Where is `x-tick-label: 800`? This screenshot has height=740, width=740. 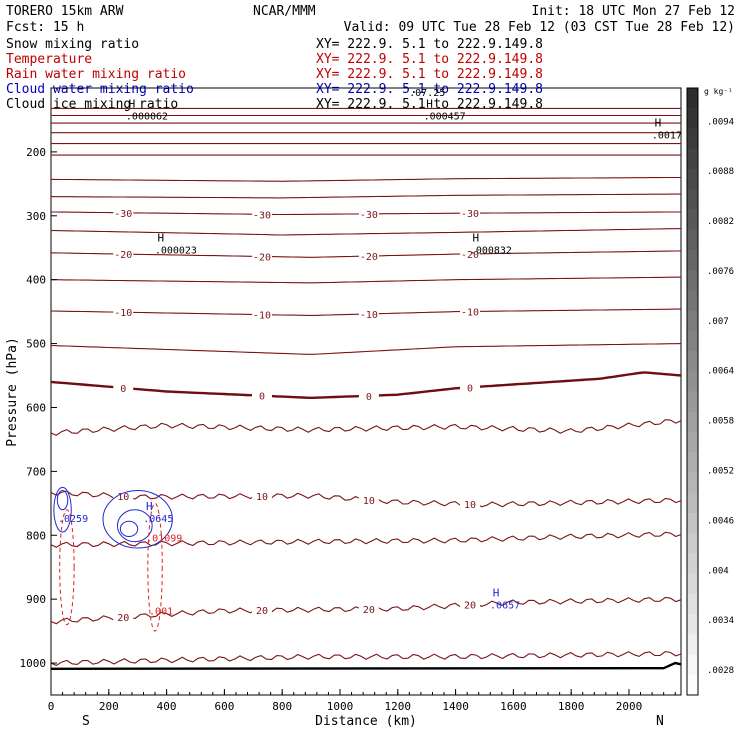
x-tick-label: 800 is located at coordinates (282, 706).